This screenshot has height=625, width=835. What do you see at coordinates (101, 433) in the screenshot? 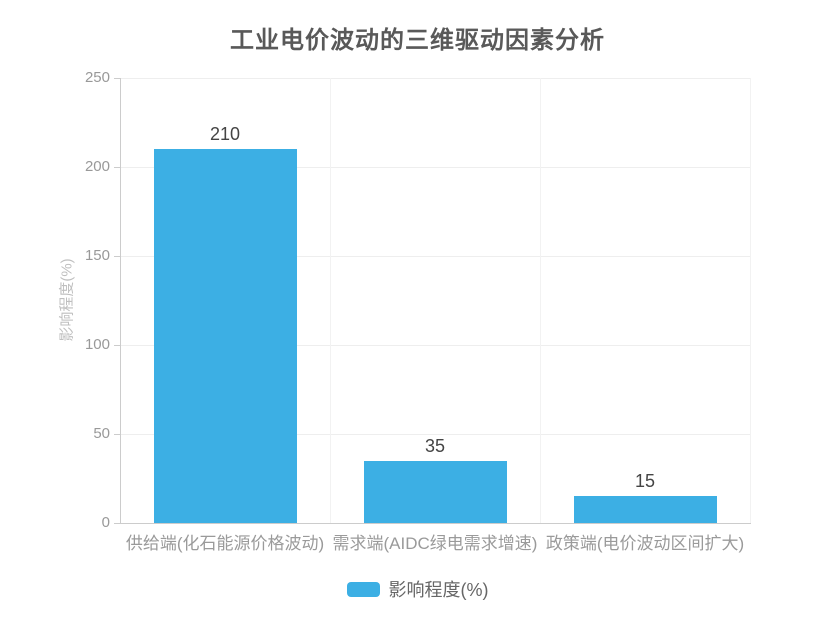
I see `y-axis-tick-label: 50` at bounding box center [101, 433].